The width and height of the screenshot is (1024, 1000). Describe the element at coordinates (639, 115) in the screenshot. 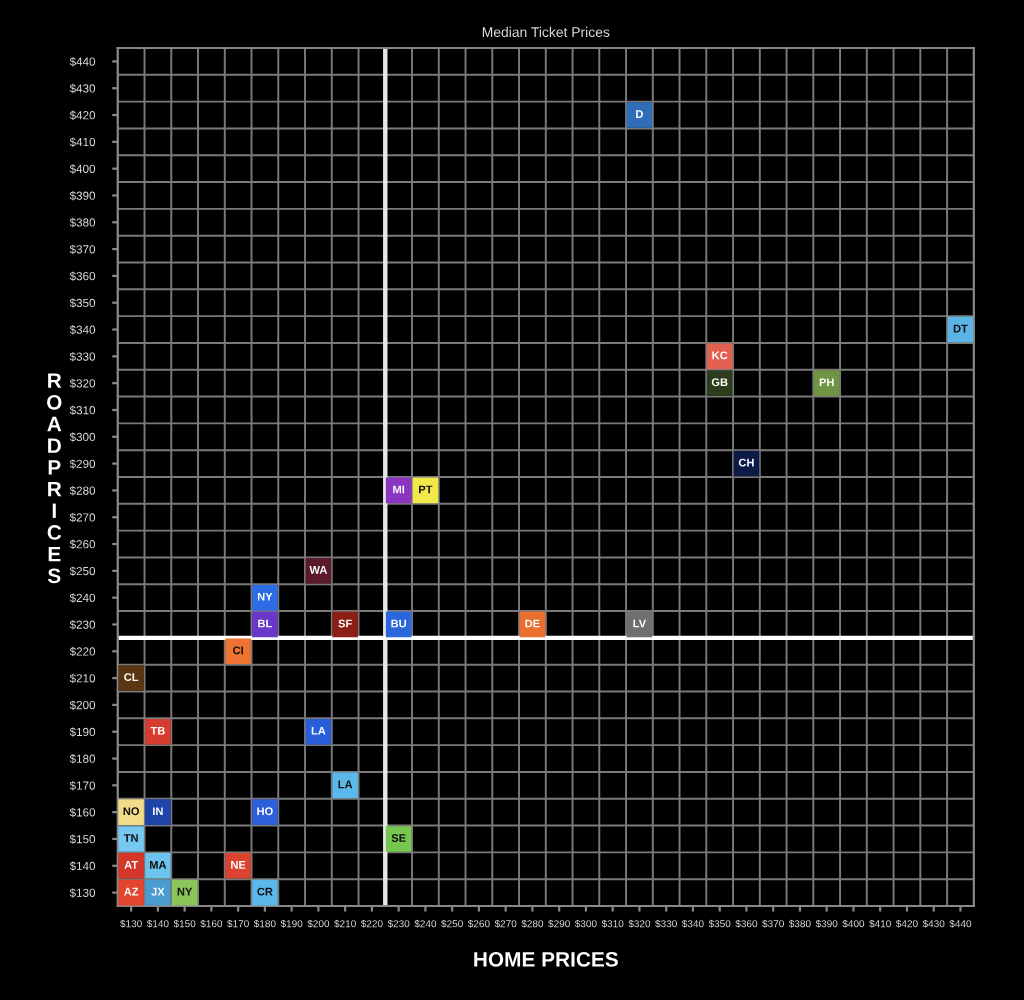

I see `point` at that location.